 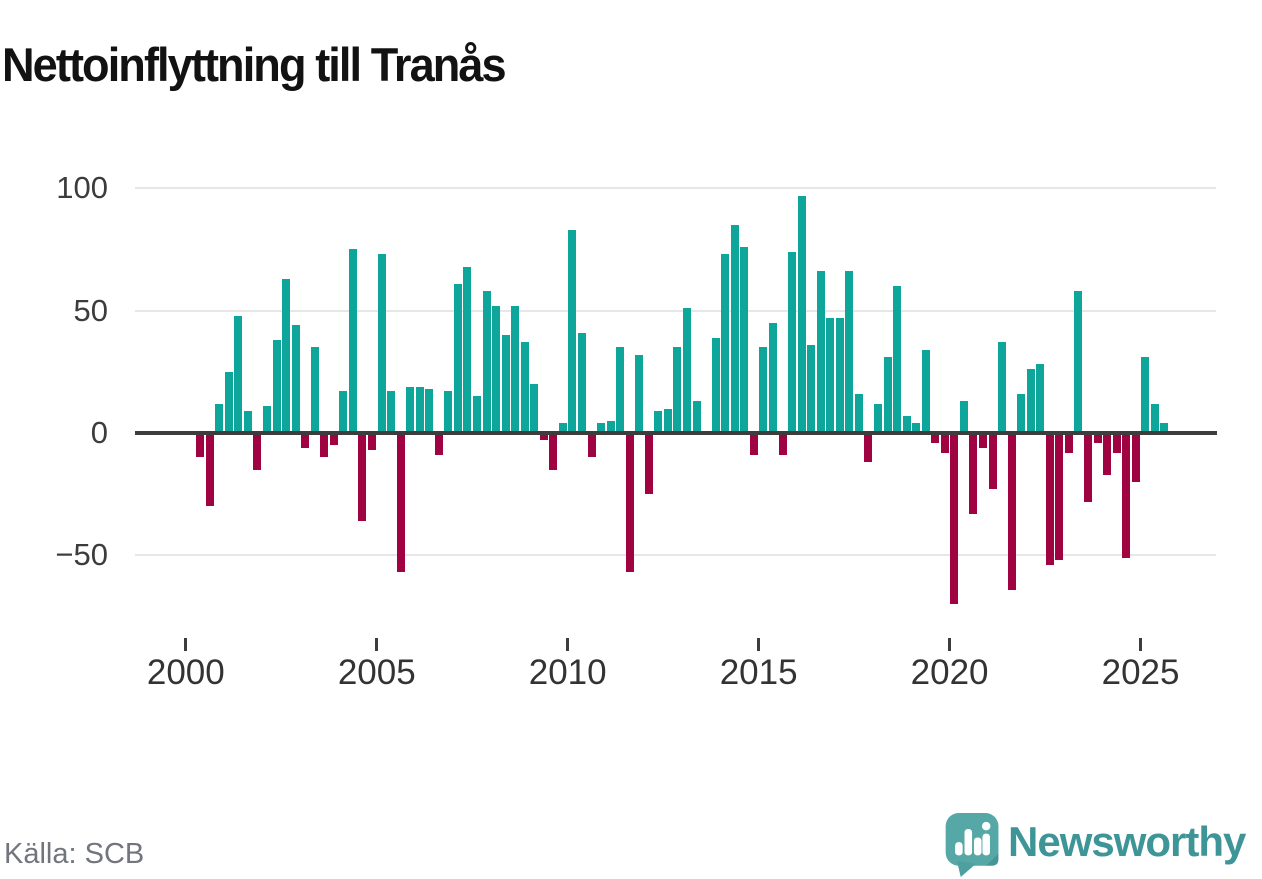 I want to click on bar-2018Q3, so click(x=897, y=359).